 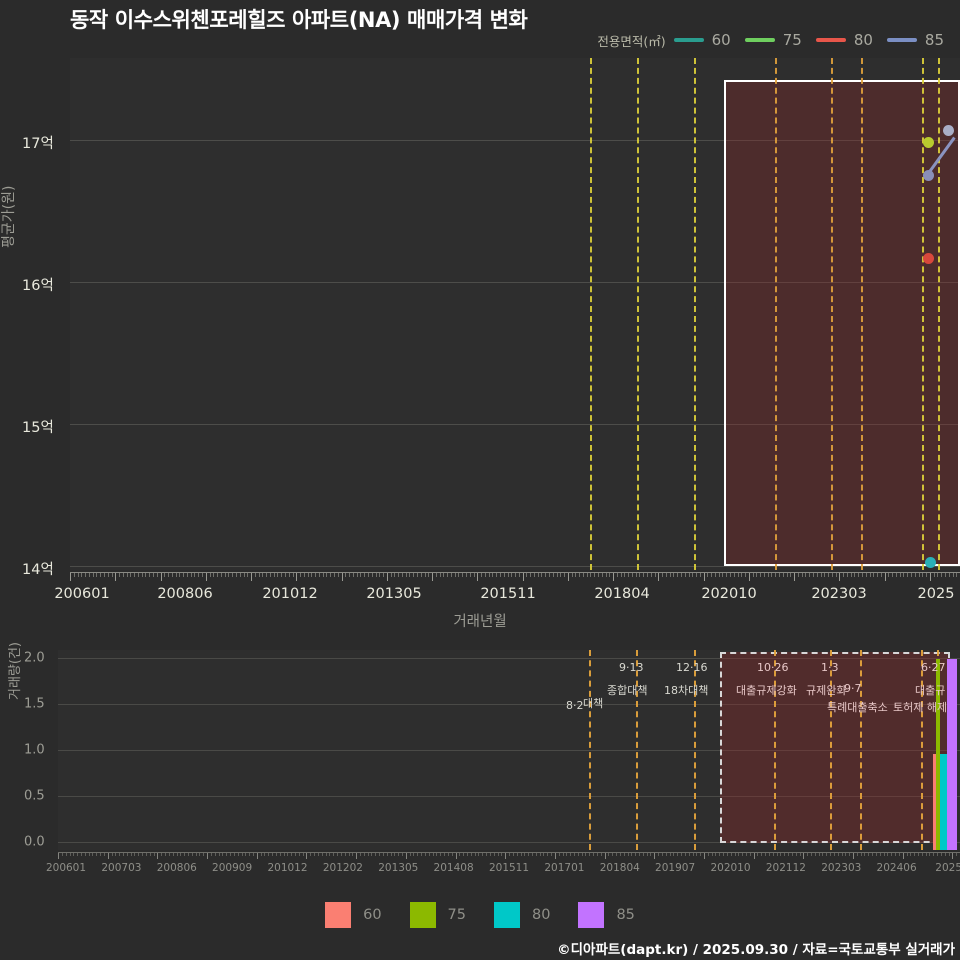 I want to click on bottom-legend-item-80: 80, so click(x=522, y=915).